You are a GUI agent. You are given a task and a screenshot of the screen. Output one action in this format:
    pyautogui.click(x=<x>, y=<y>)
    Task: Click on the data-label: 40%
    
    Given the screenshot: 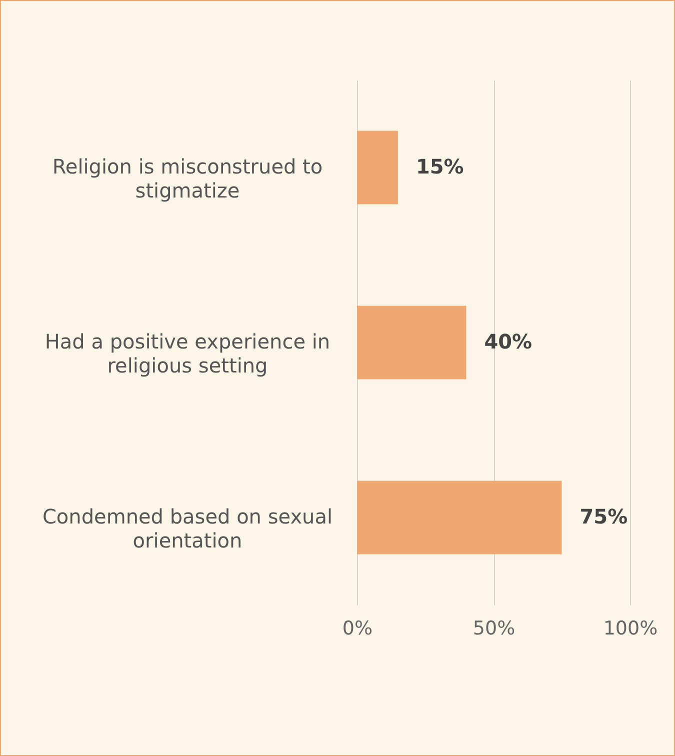 What is the action you would take?
    pyautogui.click(x=508, y=342)
    